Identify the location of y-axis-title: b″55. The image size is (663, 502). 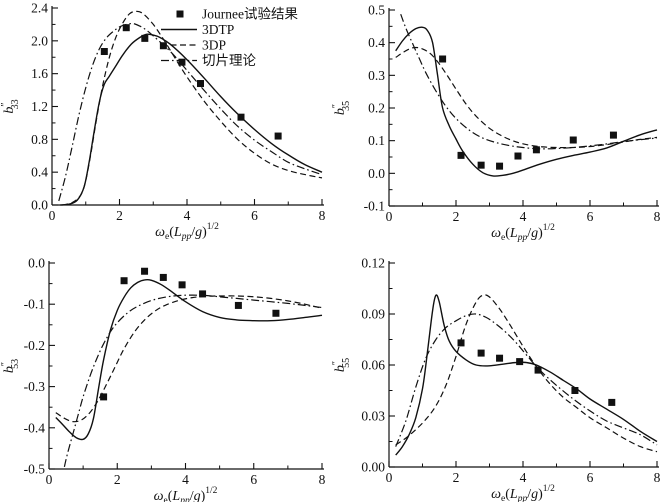
(341, 365).